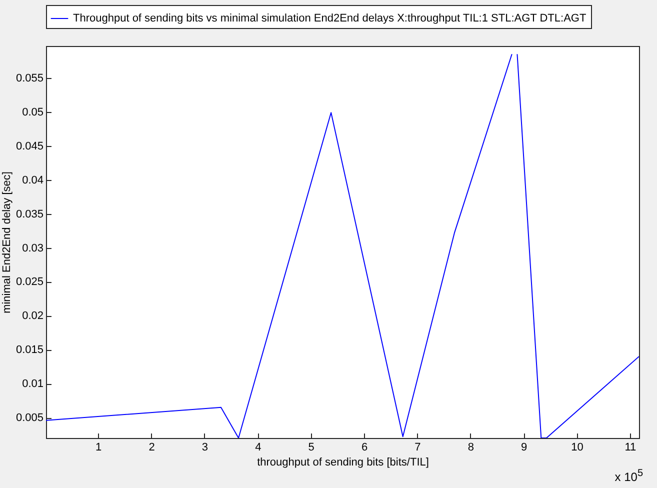 This screenshot has height=488, width=657. I want to click on y-axis-title: minimal End2End delay [sec], so click(6, 243).